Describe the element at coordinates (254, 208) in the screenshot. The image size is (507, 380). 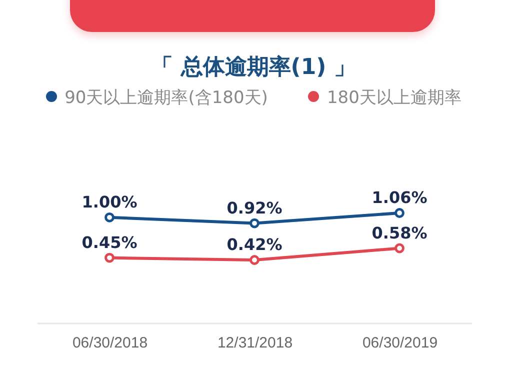
I see `data-label: 0.92%` at that location.